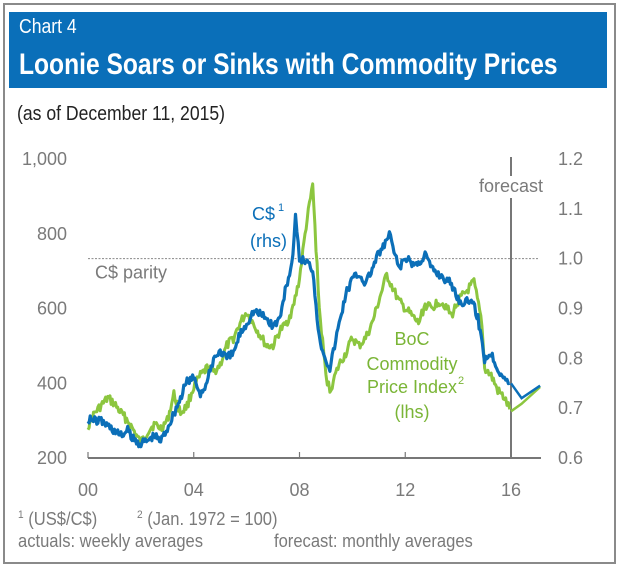  I want to click on x-tick-label: 00, so click(88, 490).